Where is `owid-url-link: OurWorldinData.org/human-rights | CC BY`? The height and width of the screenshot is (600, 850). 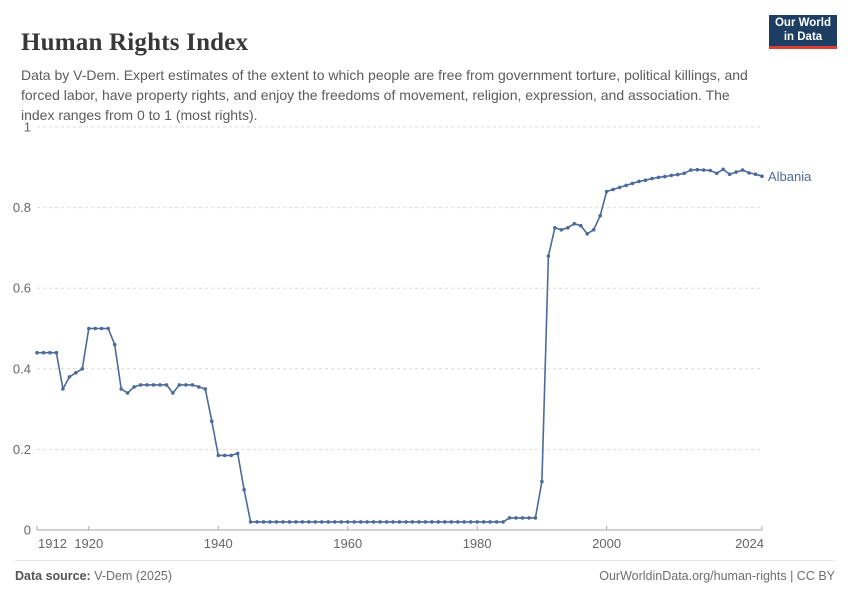 owid-url-link: OurWorldinData.org/human-rights | CC BY is located at coordinates (717, 576).